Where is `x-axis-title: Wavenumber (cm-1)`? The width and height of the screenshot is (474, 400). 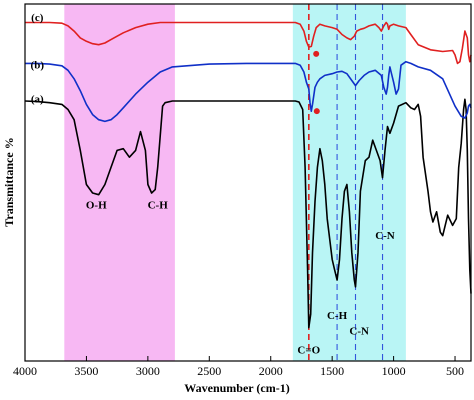 x-axis-title: Wavenumber (cm-1) is located at coordinates (236, 388).